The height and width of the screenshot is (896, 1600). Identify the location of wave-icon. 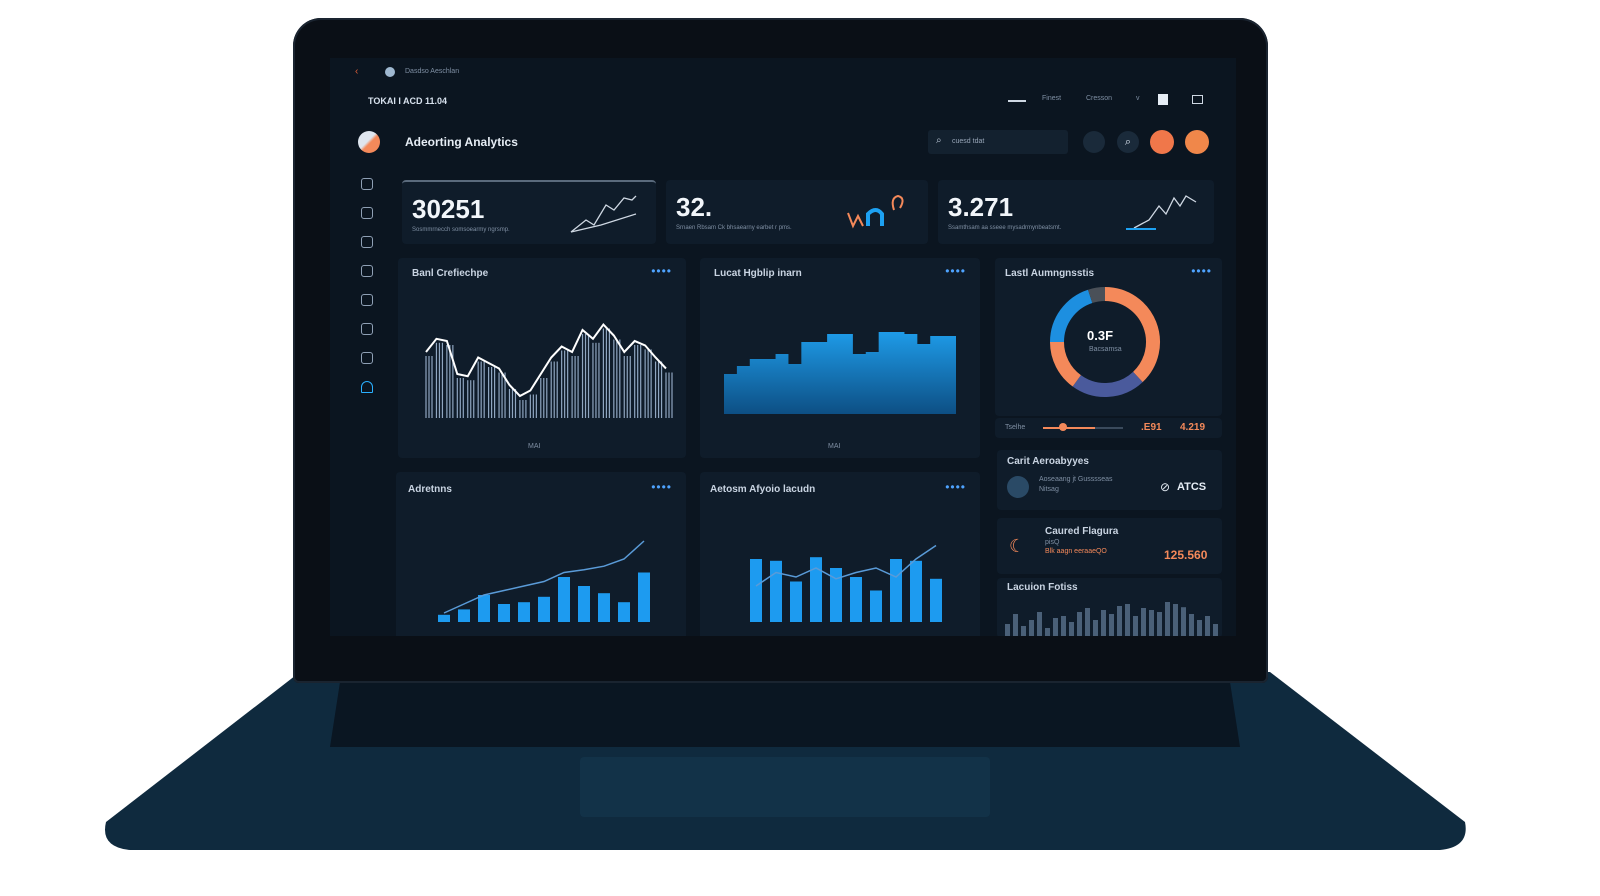
(1018, 487).